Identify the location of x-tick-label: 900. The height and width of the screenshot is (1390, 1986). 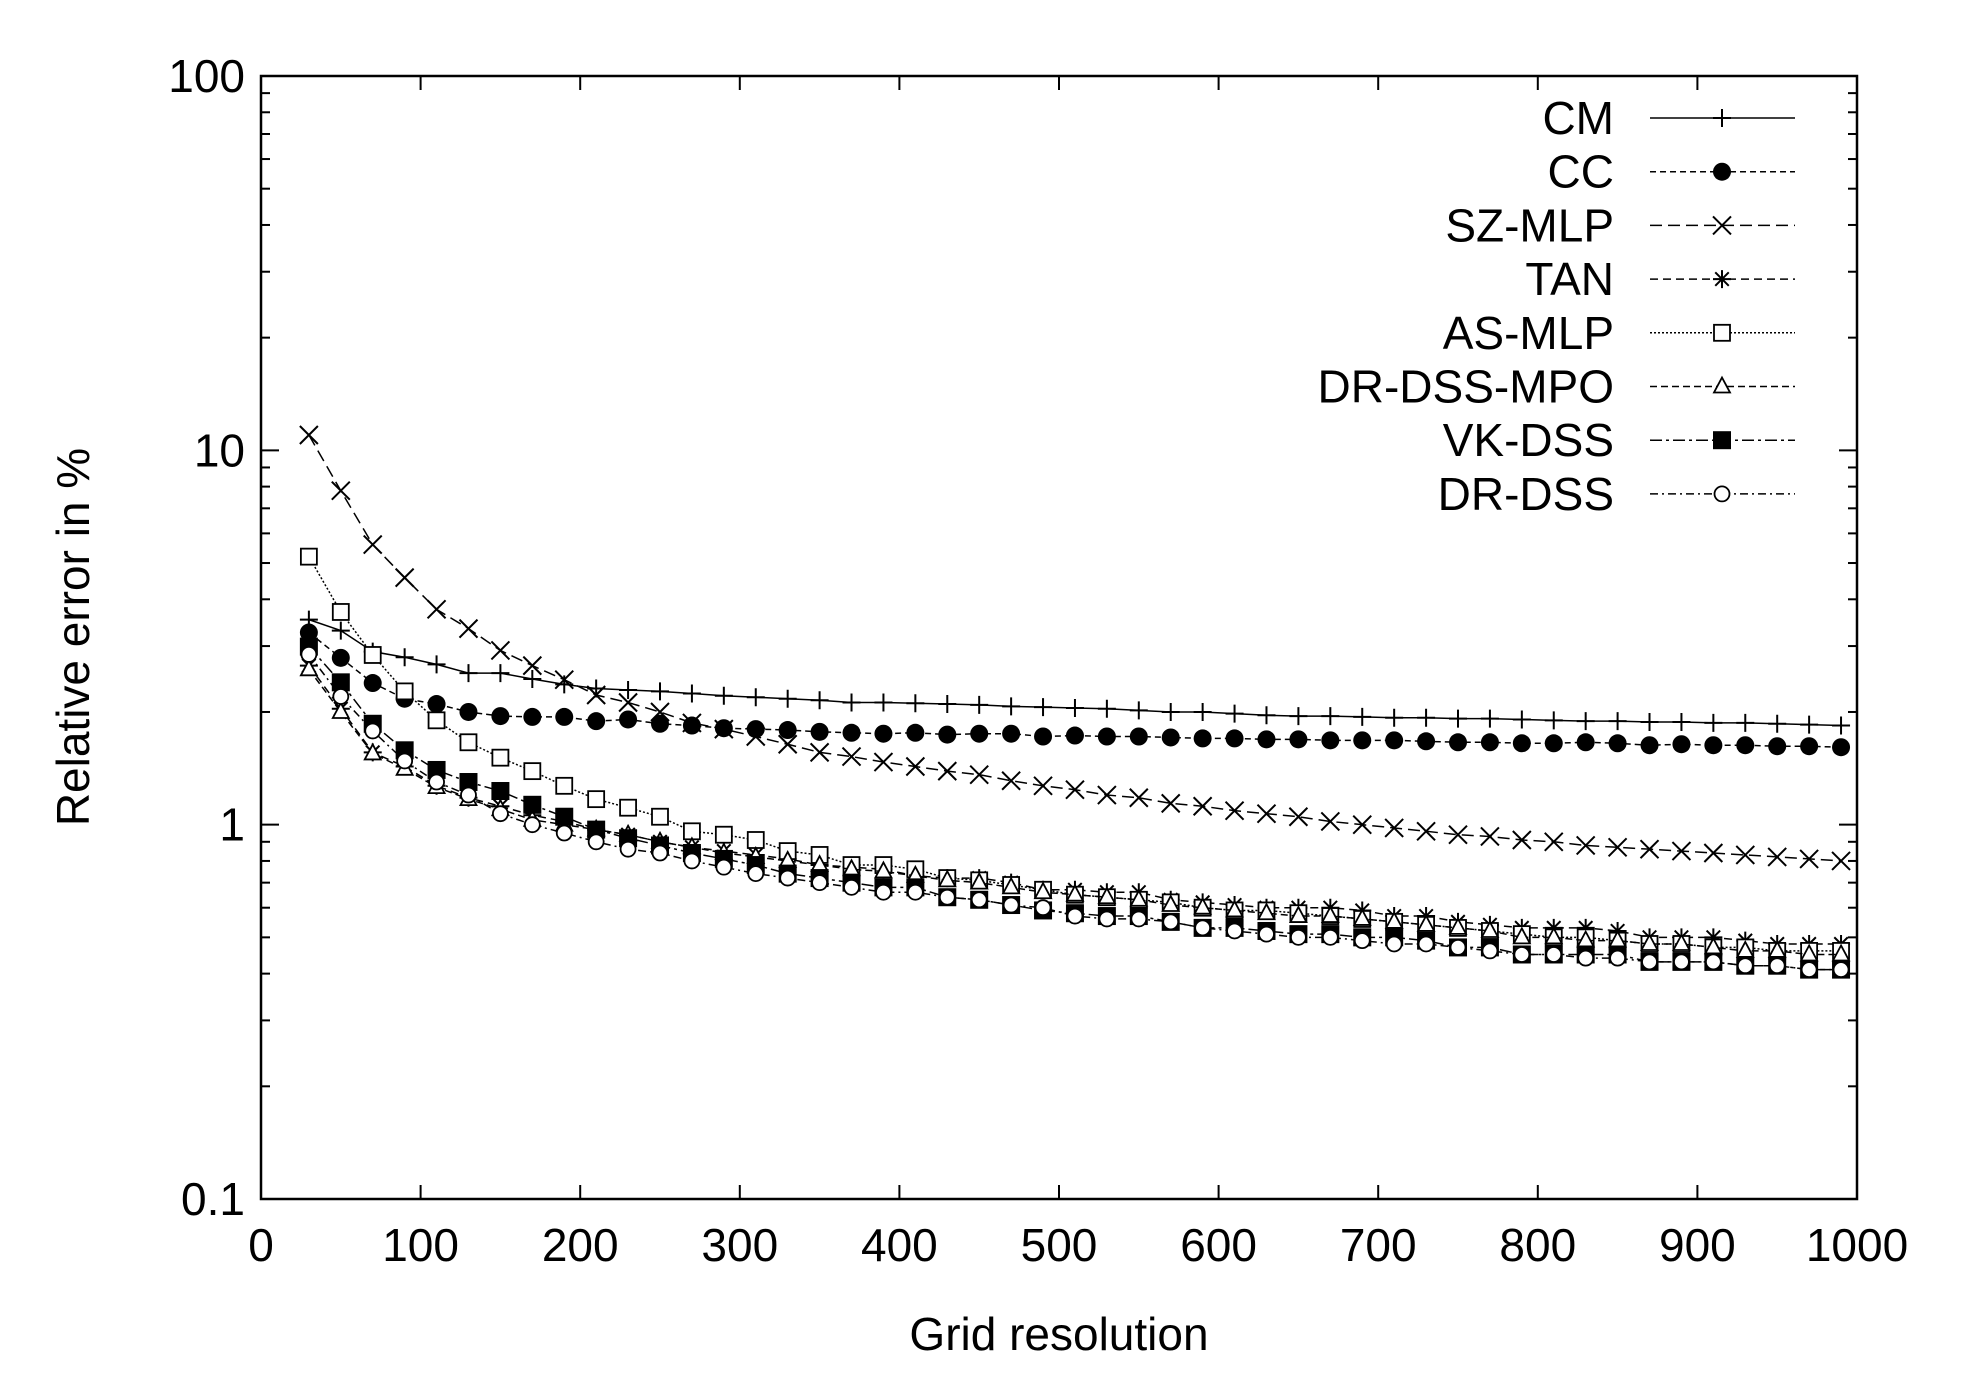
(1697, 1245).